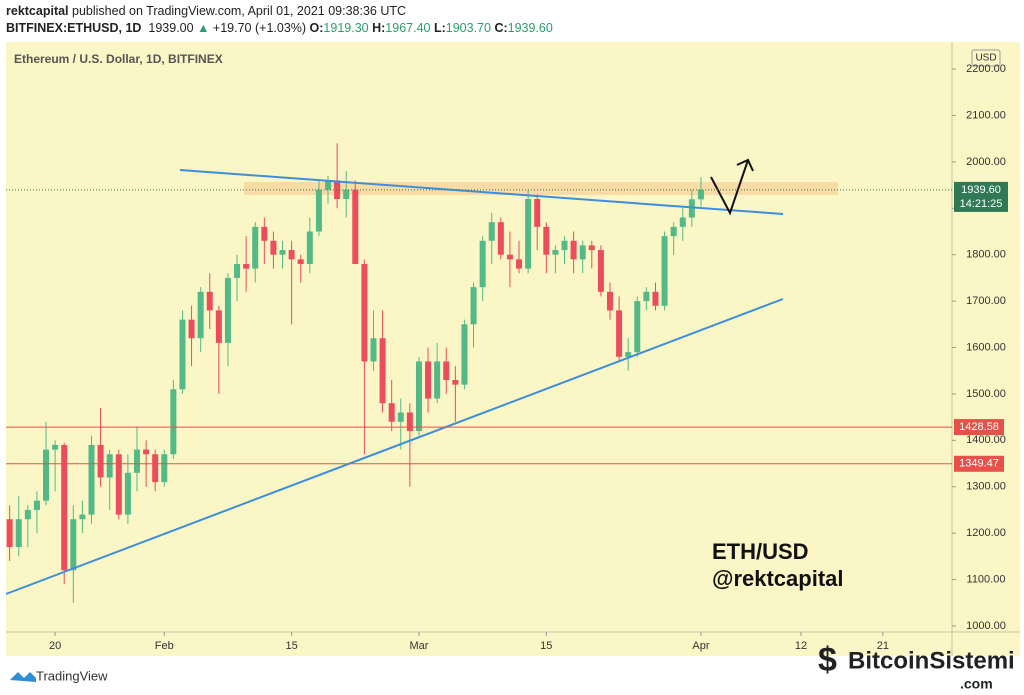 This screenshot has height=695, width=1024. Describe the element at coordinates (745, 165) in the screenshot. I see `arrow-head` at that location.